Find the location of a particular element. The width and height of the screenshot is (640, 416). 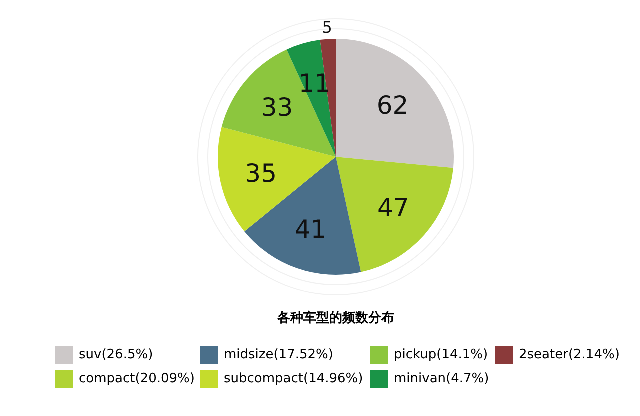

legend-label: pickup(14.1%) is located at coordinates (441, 355).